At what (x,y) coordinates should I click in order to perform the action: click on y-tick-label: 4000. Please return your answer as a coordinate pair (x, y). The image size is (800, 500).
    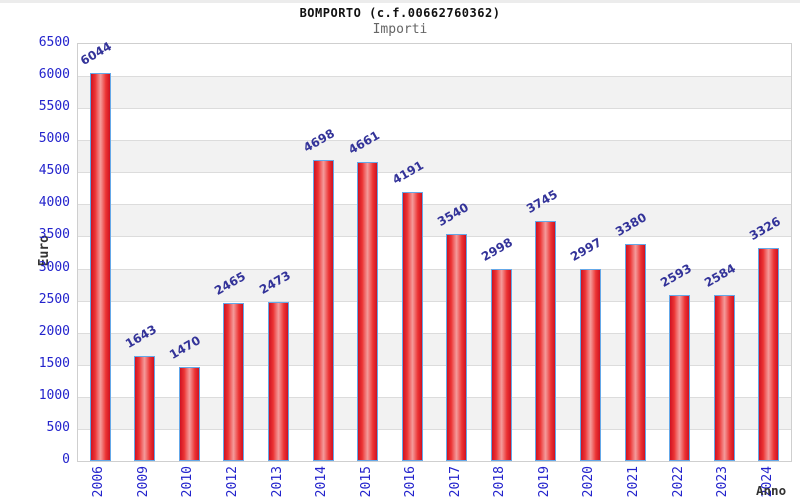
    Looking at the image, I should click on (54, 203).